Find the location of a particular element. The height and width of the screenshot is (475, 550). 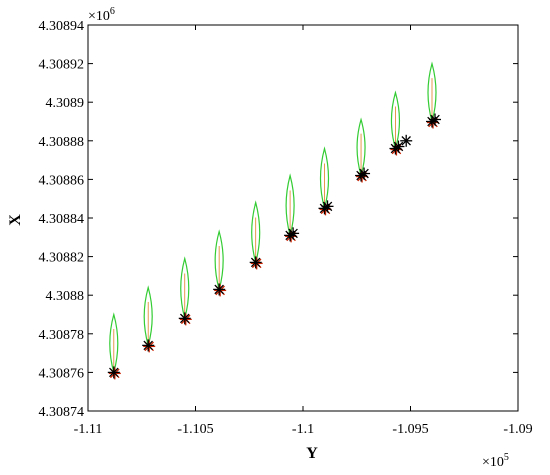

x-multiplier-base: ×10 is located at coordinates (493, 462).